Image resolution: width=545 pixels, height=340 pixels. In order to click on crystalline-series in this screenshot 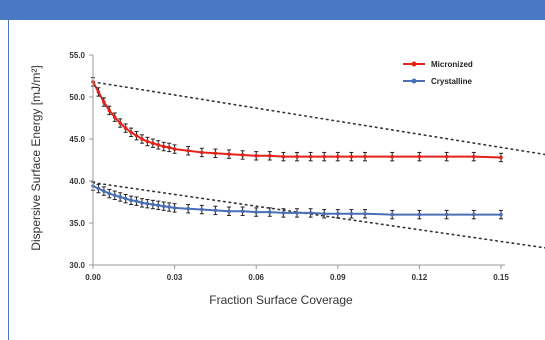, I will do `click(297, 200)`.